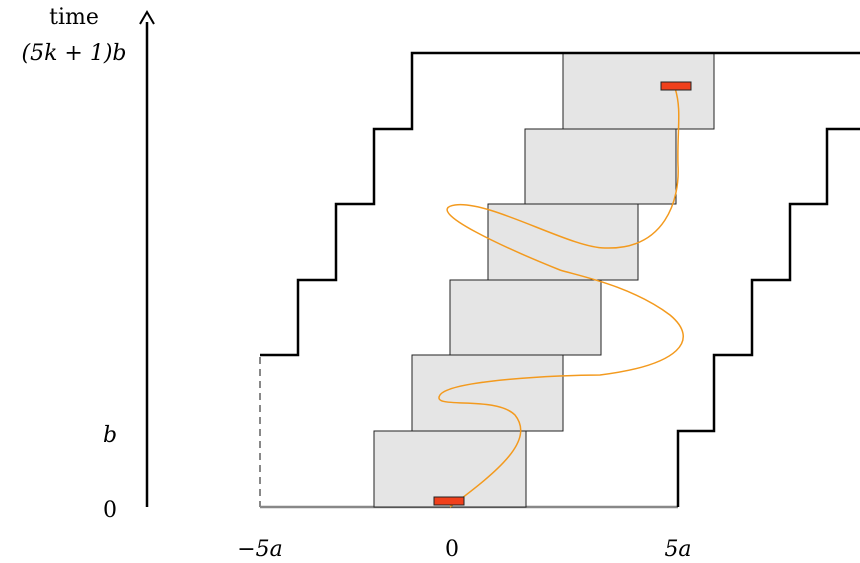  I want to click on y-tick-0: 0, so click(110, 510).